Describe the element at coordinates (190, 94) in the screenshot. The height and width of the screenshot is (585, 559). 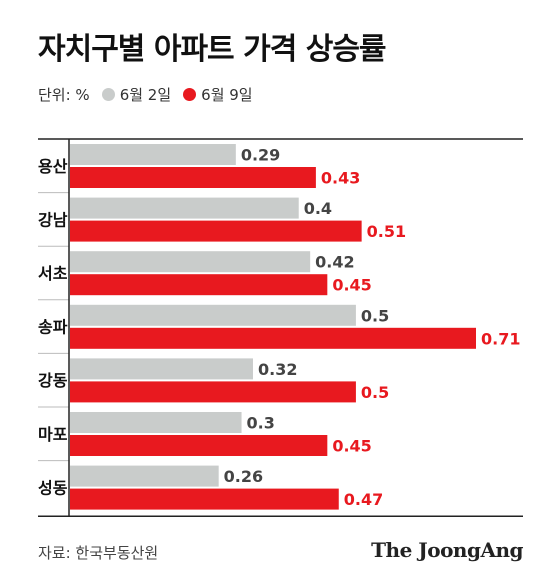
I see `legend-swatch-red` at that location.